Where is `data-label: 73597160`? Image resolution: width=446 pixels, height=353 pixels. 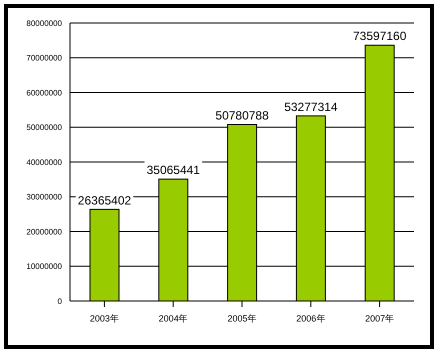
data-label: 73597160 is located at coordinates (380, 36).